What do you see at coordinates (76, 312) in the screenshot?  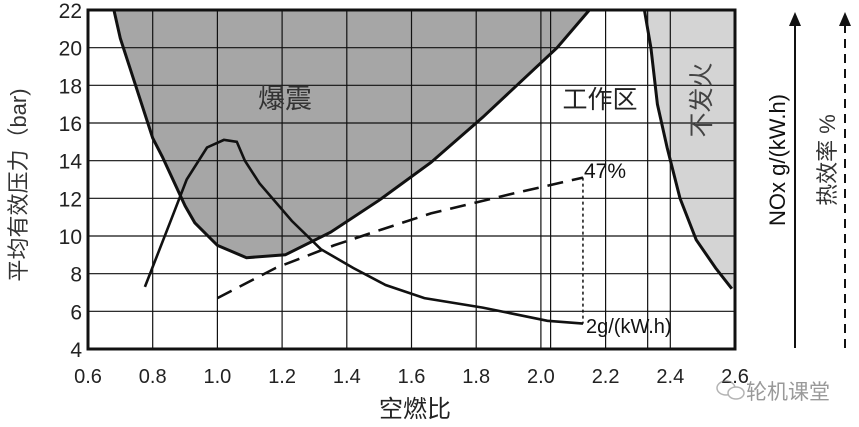 I see `y-tick-label: 6` at bounding box center [76, 312].